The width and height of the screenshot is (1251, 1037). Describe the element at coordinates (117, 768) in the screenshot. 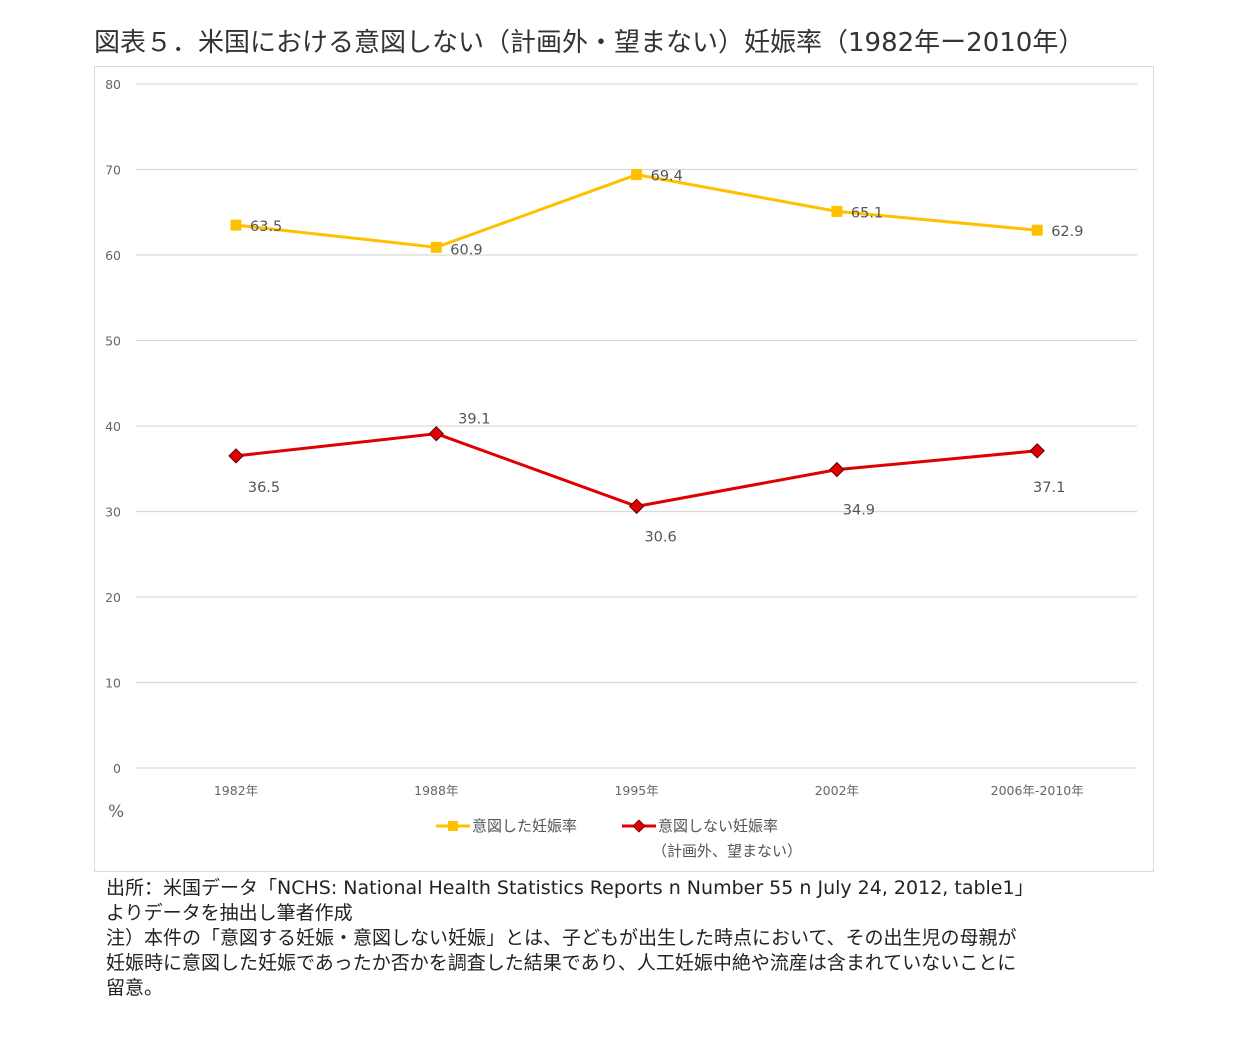

I see `y-tick-label: 0` at that location.